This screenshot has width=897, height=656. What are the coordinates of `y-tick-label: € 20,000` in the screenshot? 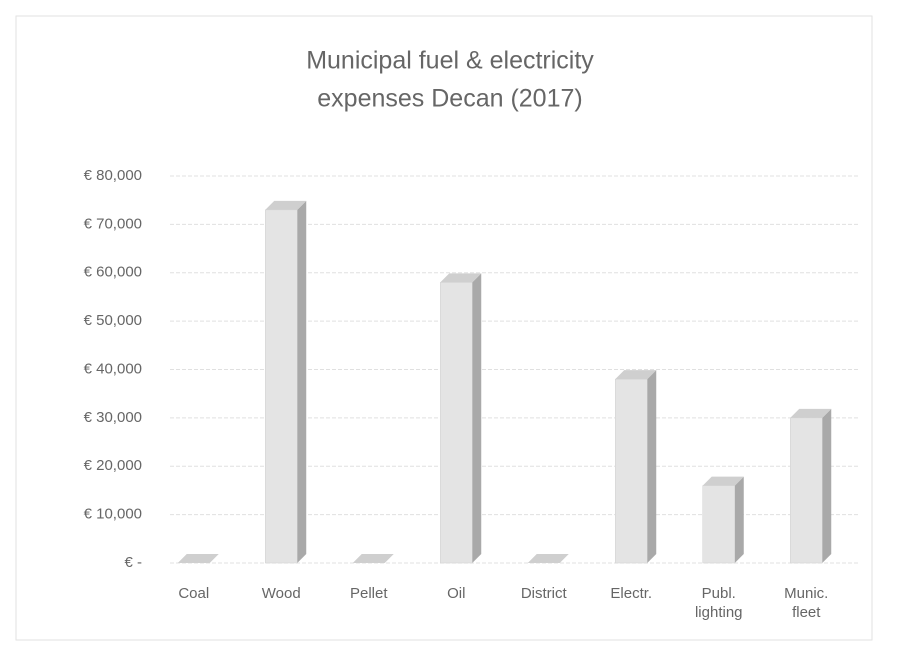 It's located at (113, 465).